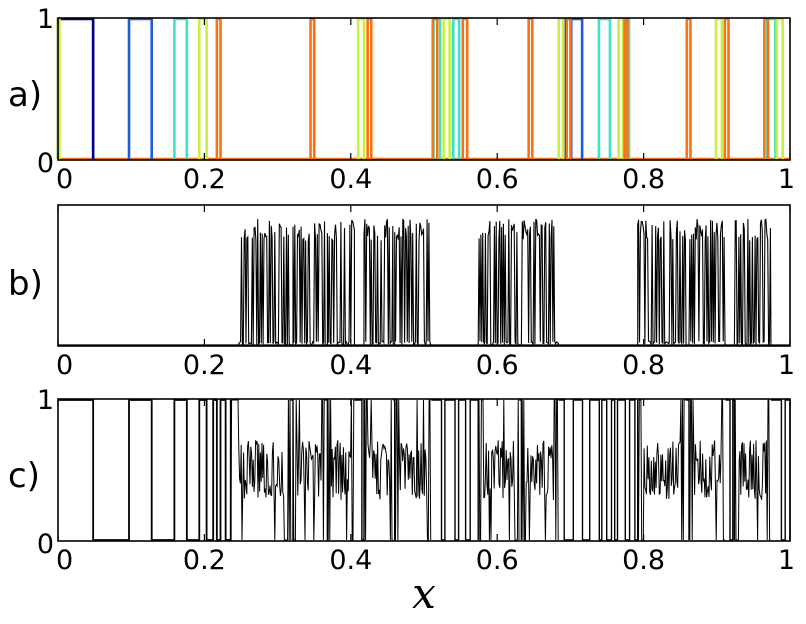  Describe the element at coordinates (25, 284) in the screenshot. I see `panel-b-label: b)` at that location.